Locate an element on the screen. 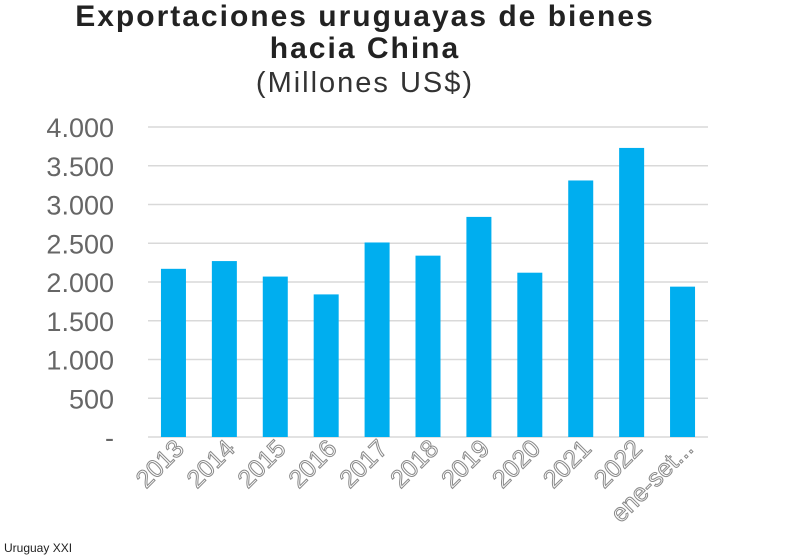  x-tick-label: 2018 is located at coordinates (414, 463).